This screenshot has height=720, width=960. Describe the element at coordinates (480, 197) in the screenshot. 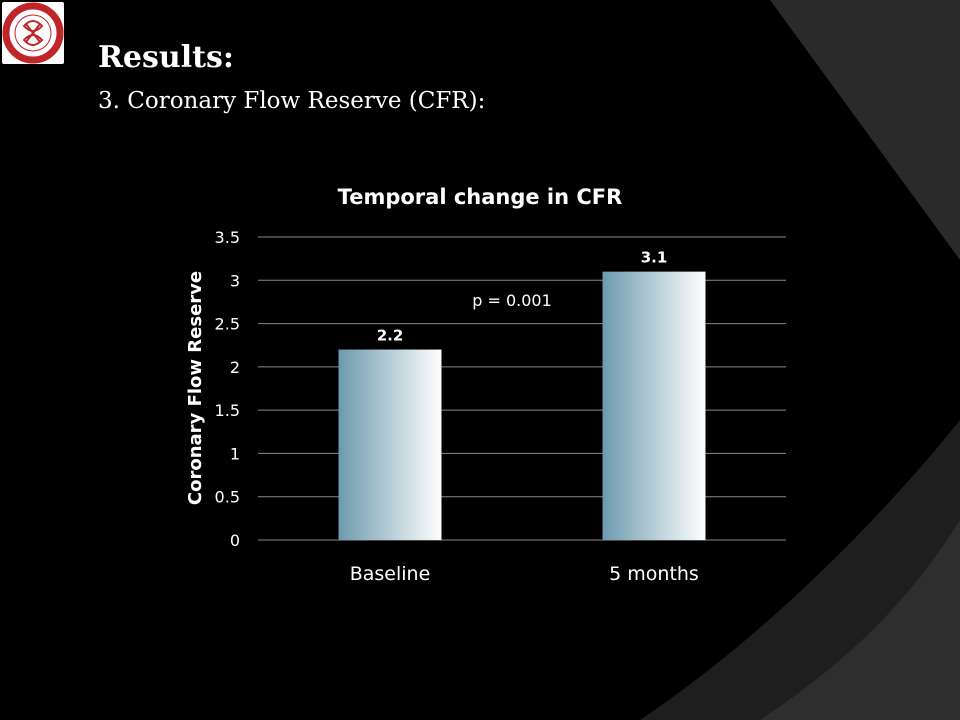

I see `chart-title: Temporal change in CFR` at that location.